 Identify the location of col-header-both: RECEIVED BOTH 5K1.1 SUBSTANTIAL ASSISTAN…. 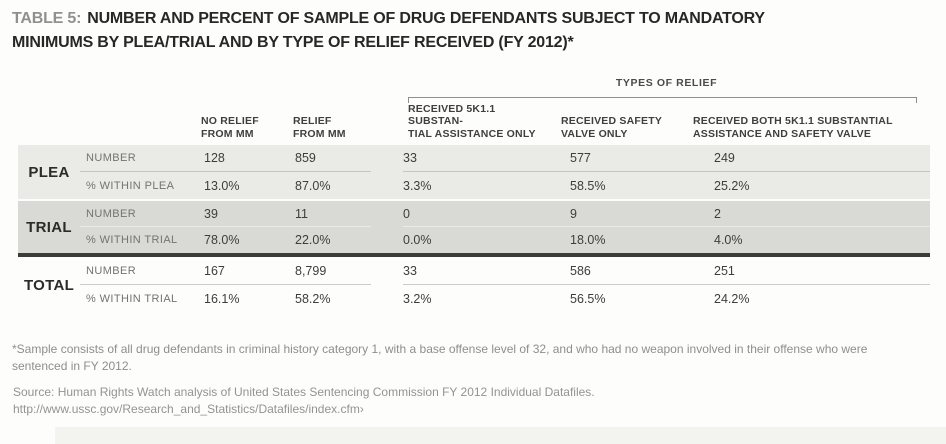
(793, 127).